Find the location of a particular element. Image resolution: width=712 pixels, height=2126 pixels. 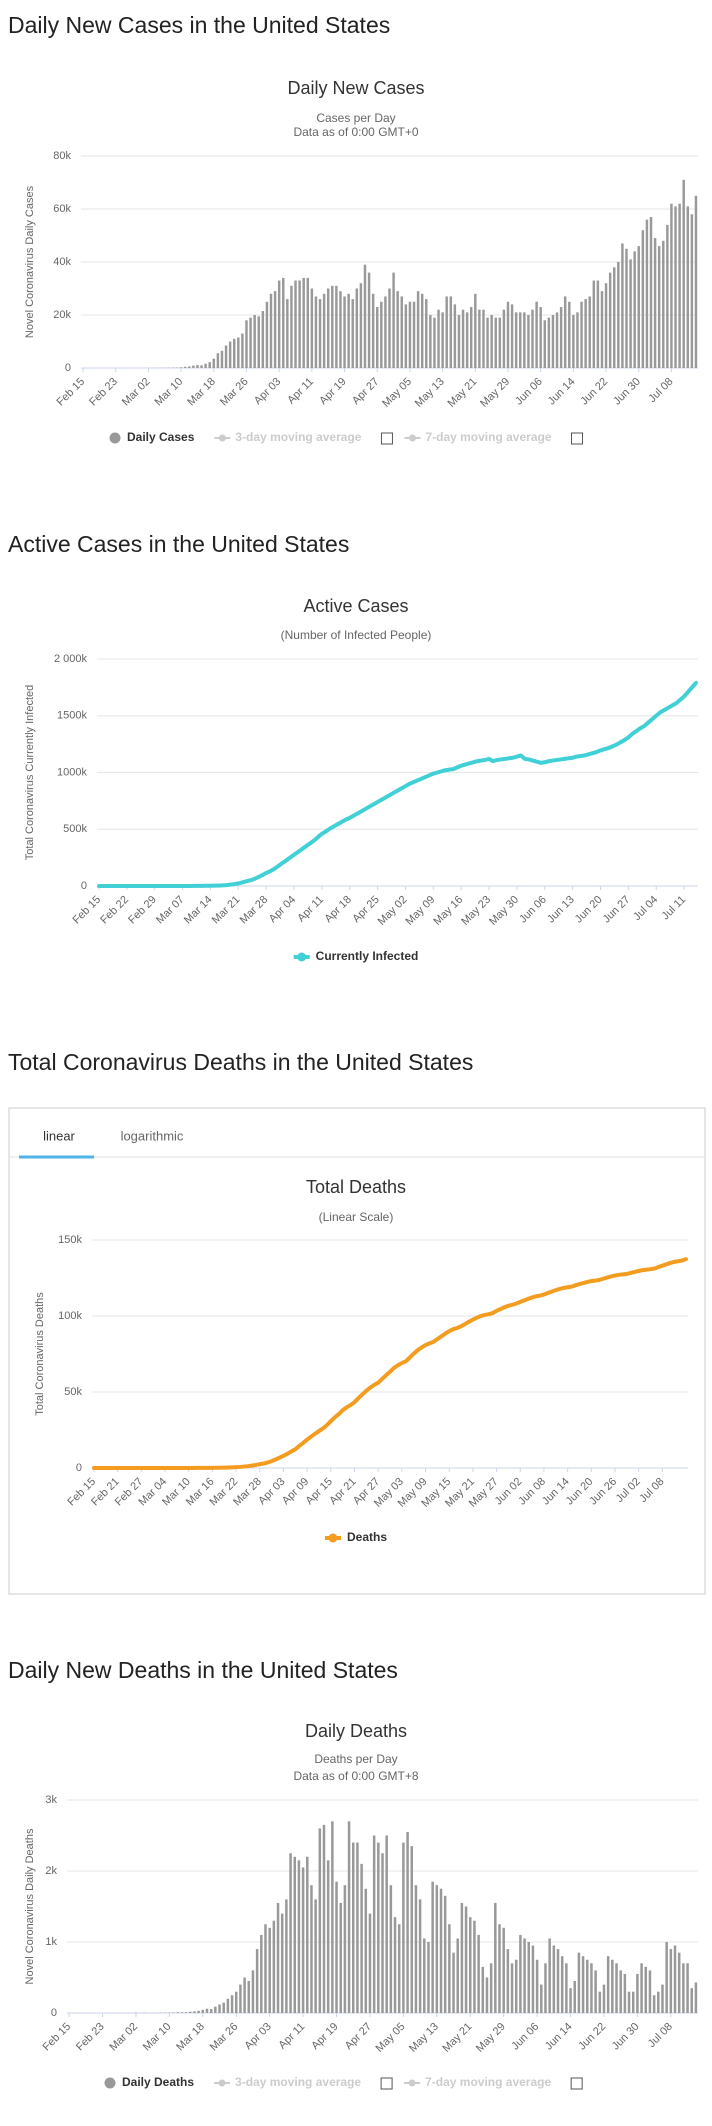

legend-label: Deaths is located at coordinates (367, 1537).